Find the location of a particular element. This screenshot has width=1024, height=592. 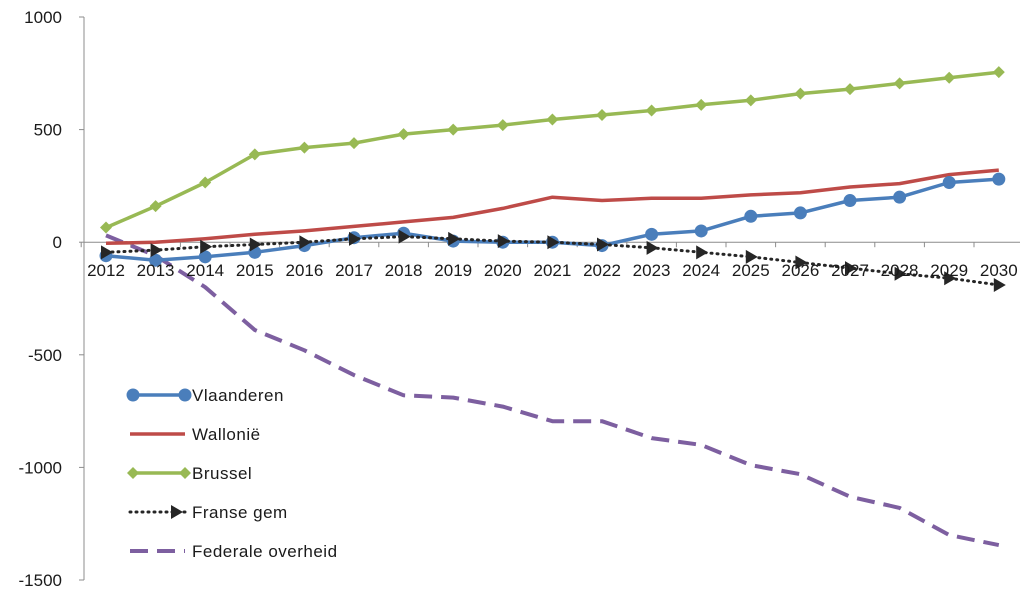

x-tick-label: 2030 is located at coordinates (999, 270).